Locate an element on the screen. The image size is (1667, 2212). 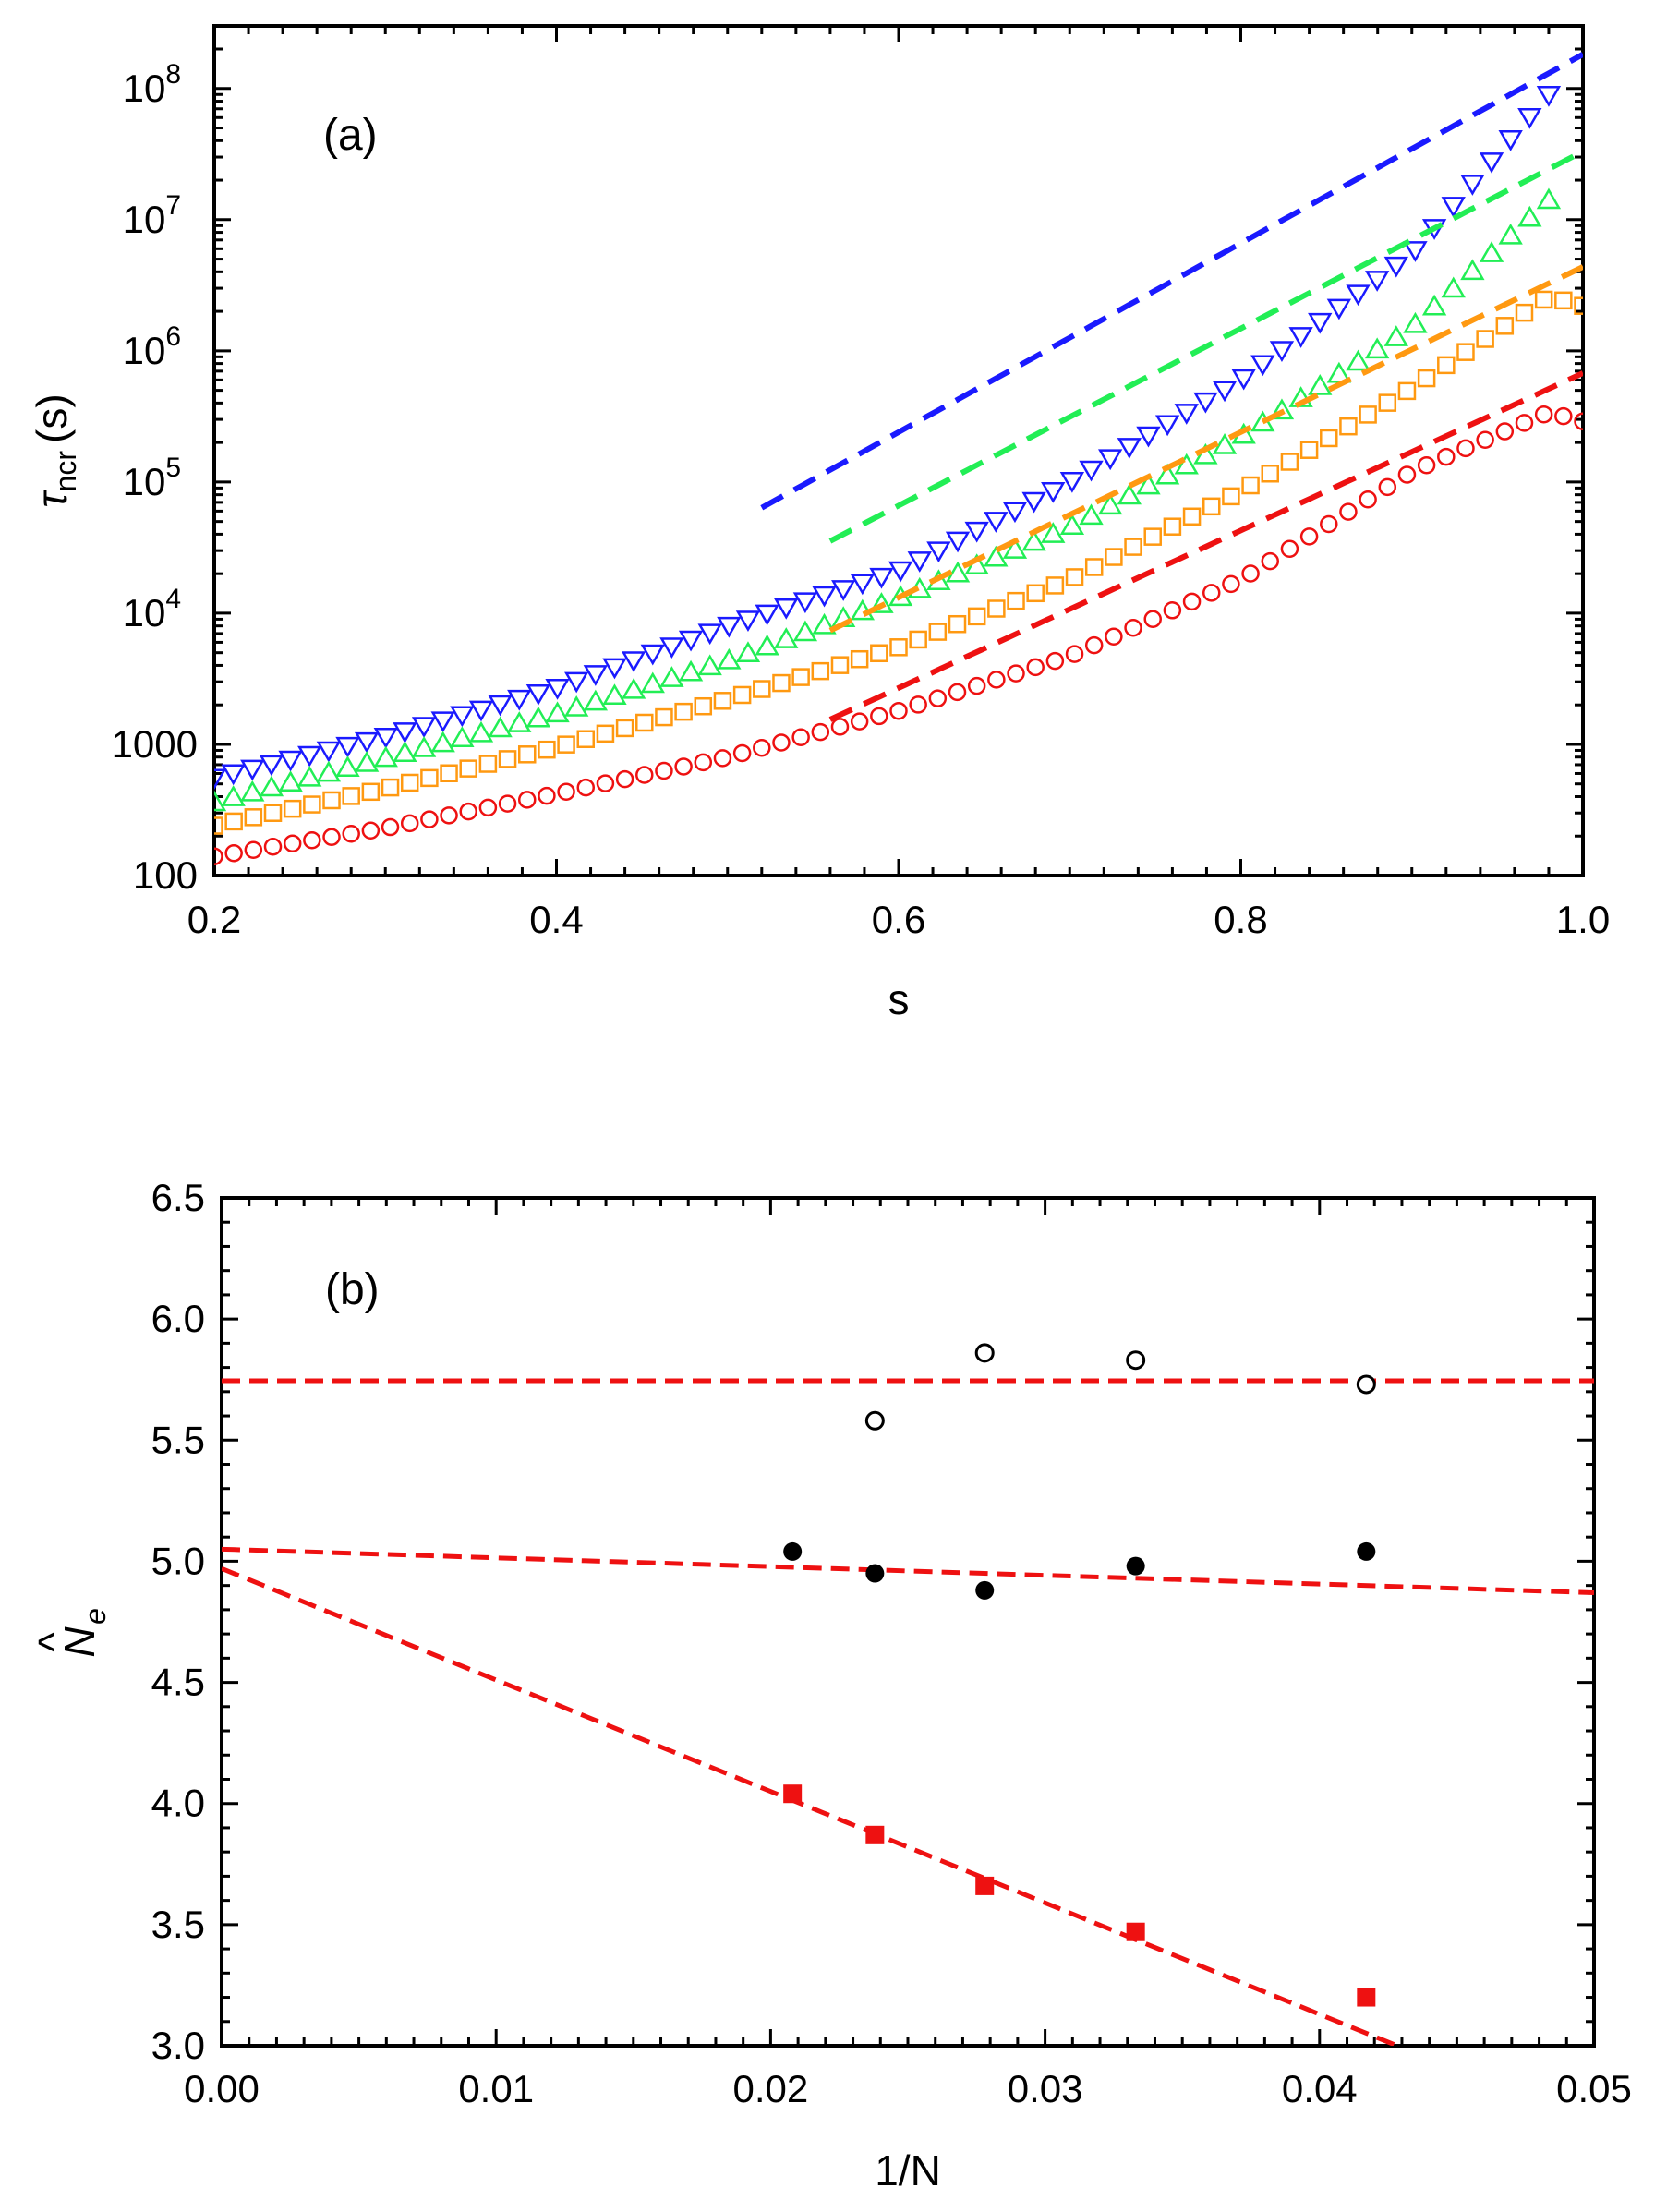
panel-b-y-axis-title-main: N is located at coordinates (79, 1642).